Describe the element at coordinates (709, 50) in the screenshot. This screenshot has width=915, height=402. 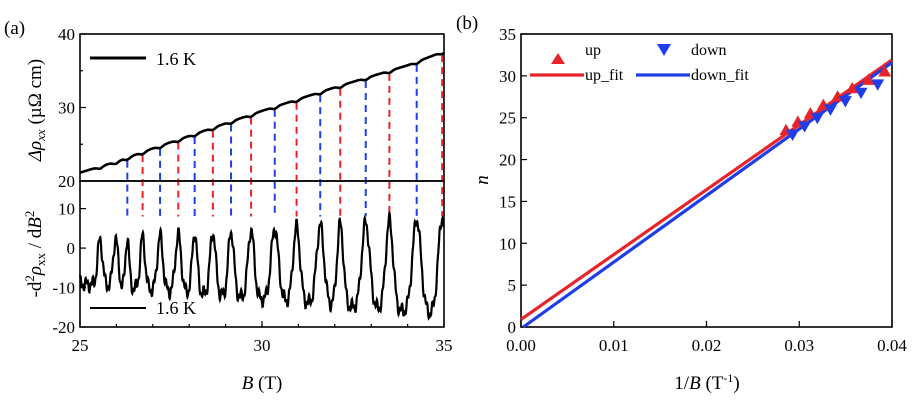
I see `legend-down-label: down` at that location.